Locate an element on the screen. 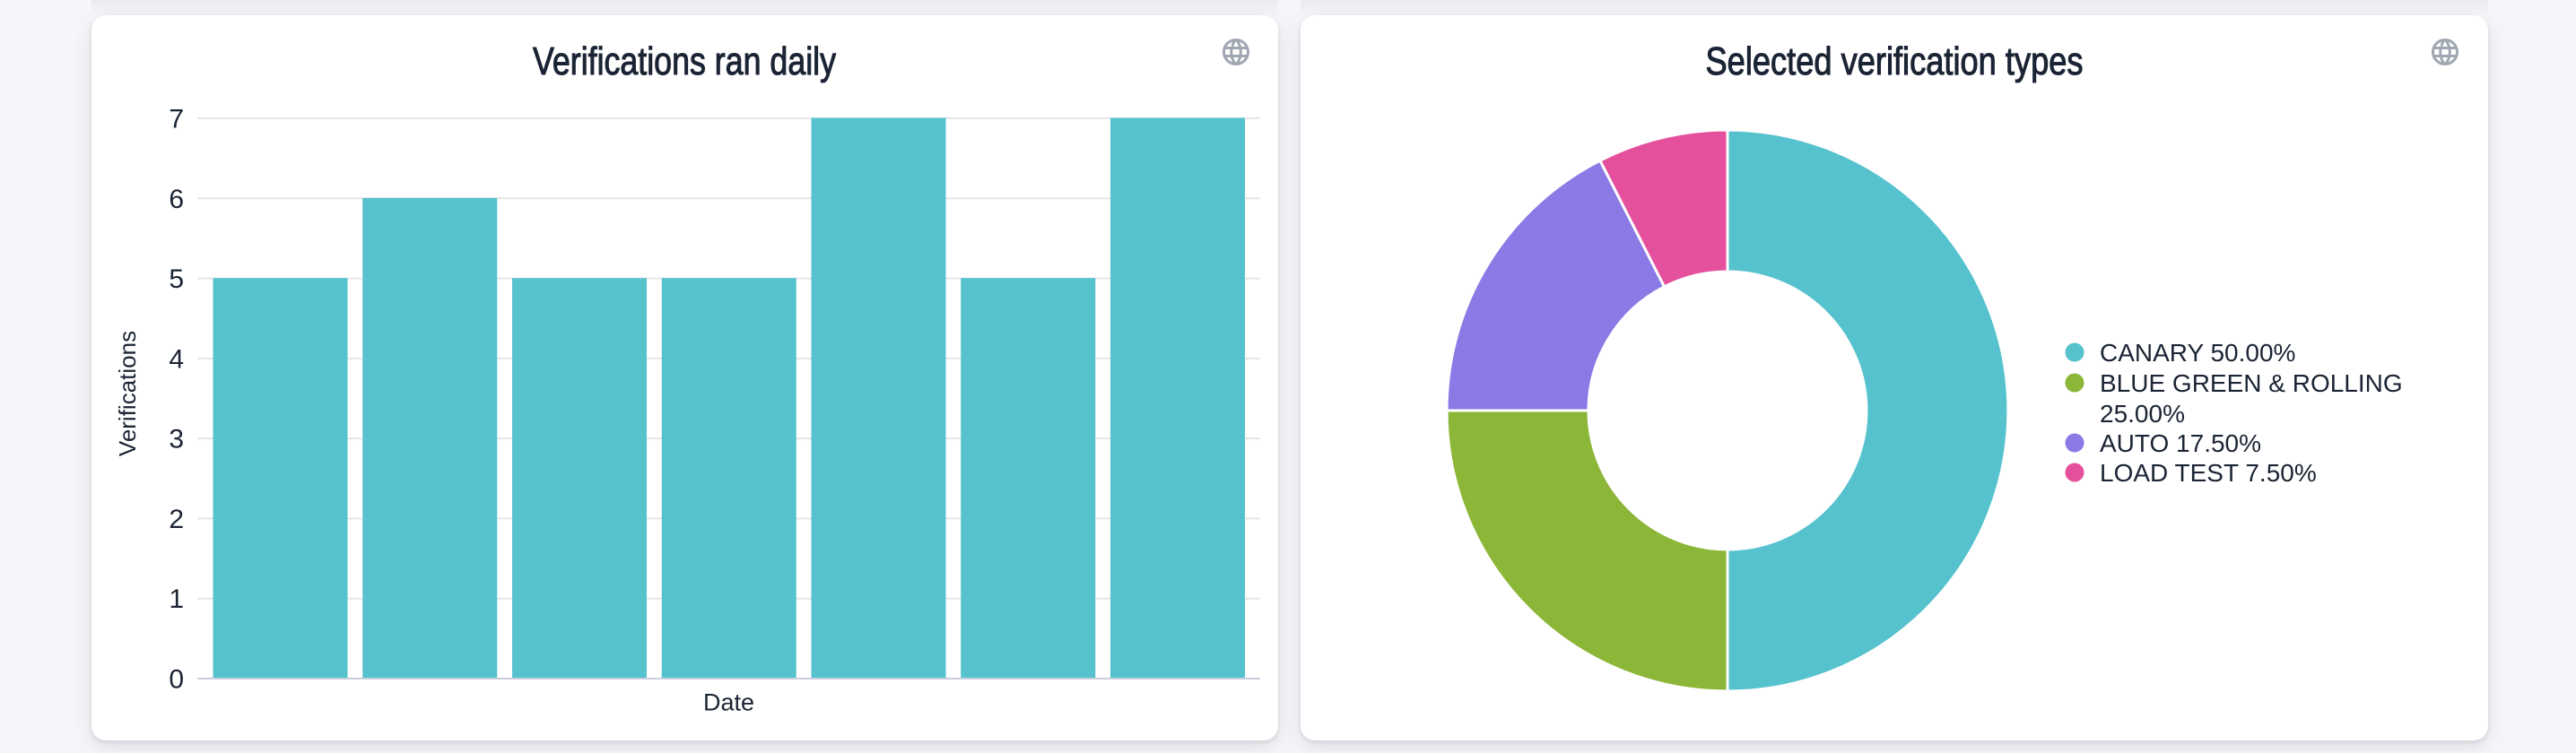 The width and height of the screenshot is (2576, 753). svg-text: Selected verification types is located at coordinates (1895, 61).